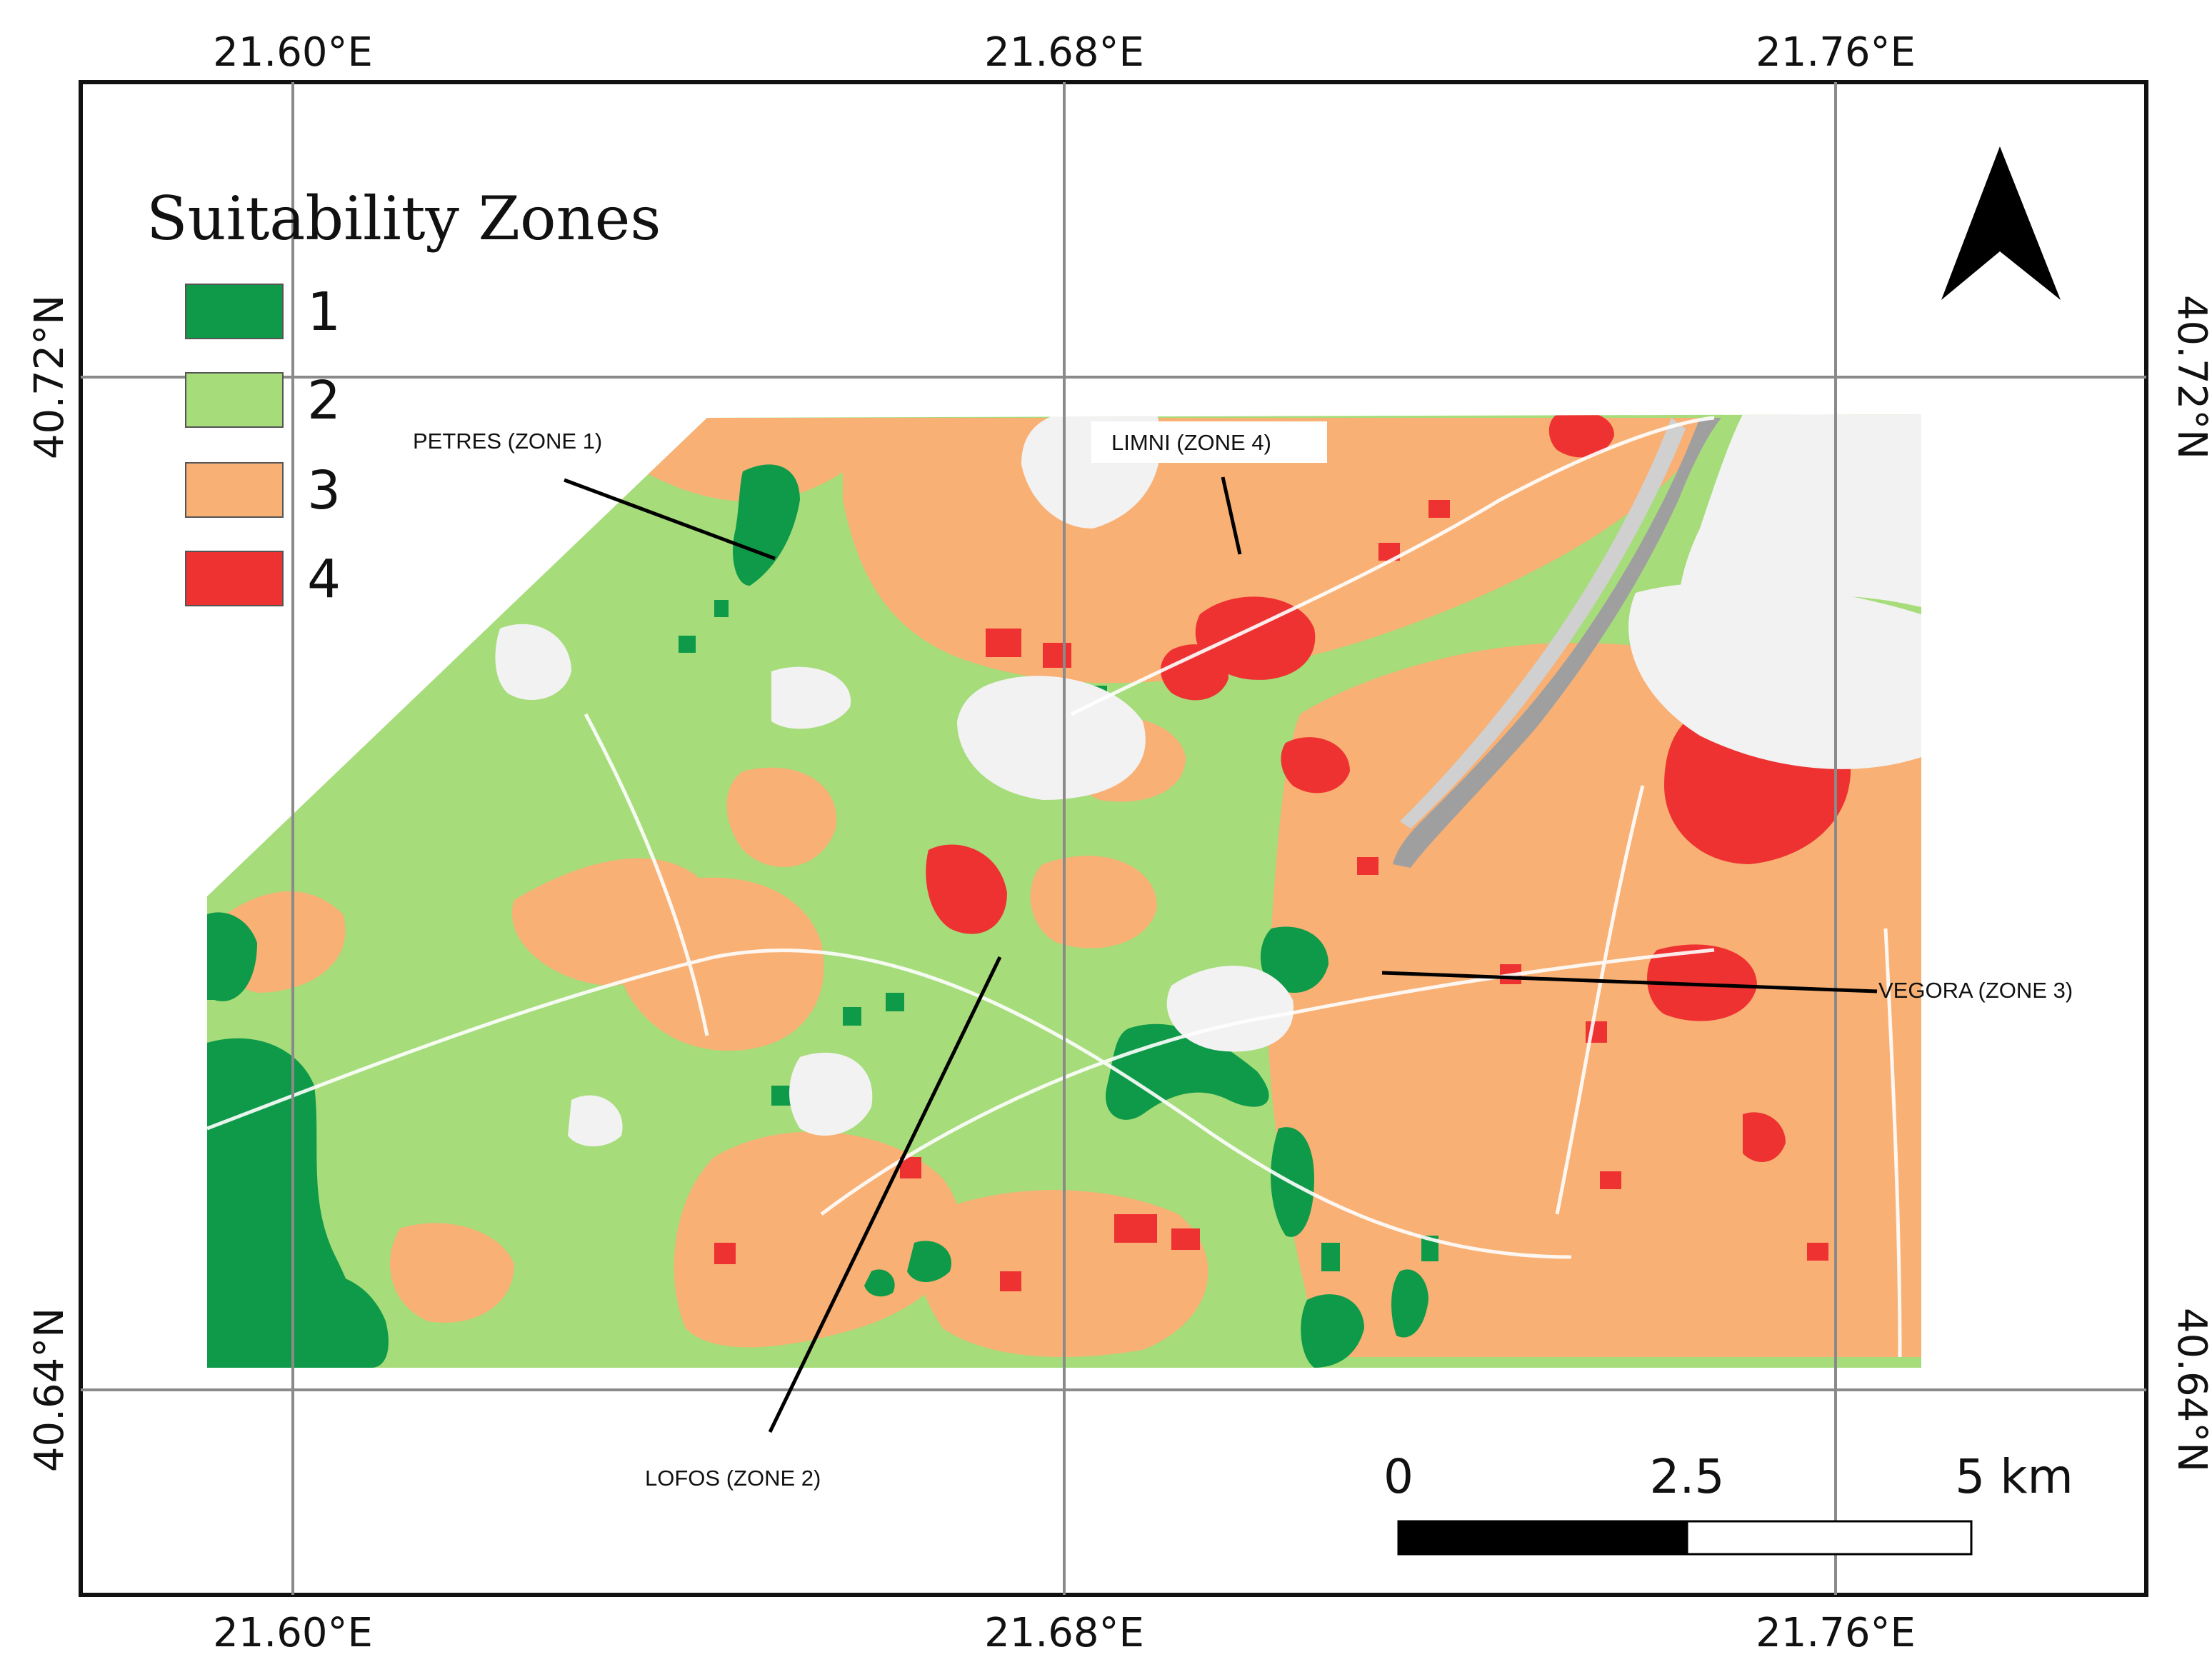 The height and width of the screenshot is (1677, 2212). I want to click on lon-label-top-3: 21.76°E, so click(1836, 52).